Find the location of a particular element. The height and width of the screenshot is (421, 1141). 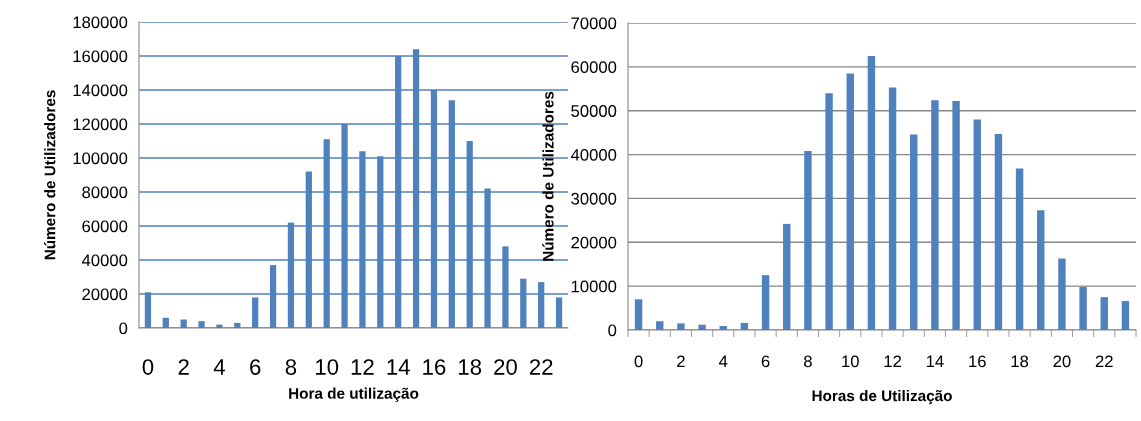

y-tick-label: 100000 is located at coordinates (100, 158).